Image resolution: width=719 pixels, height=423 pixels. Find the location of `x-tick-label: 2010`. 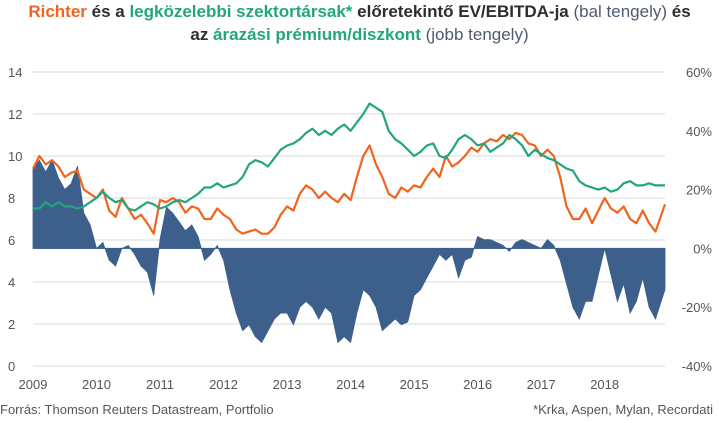

x-tick-label: 2010 is located at coordinates (96, 384).